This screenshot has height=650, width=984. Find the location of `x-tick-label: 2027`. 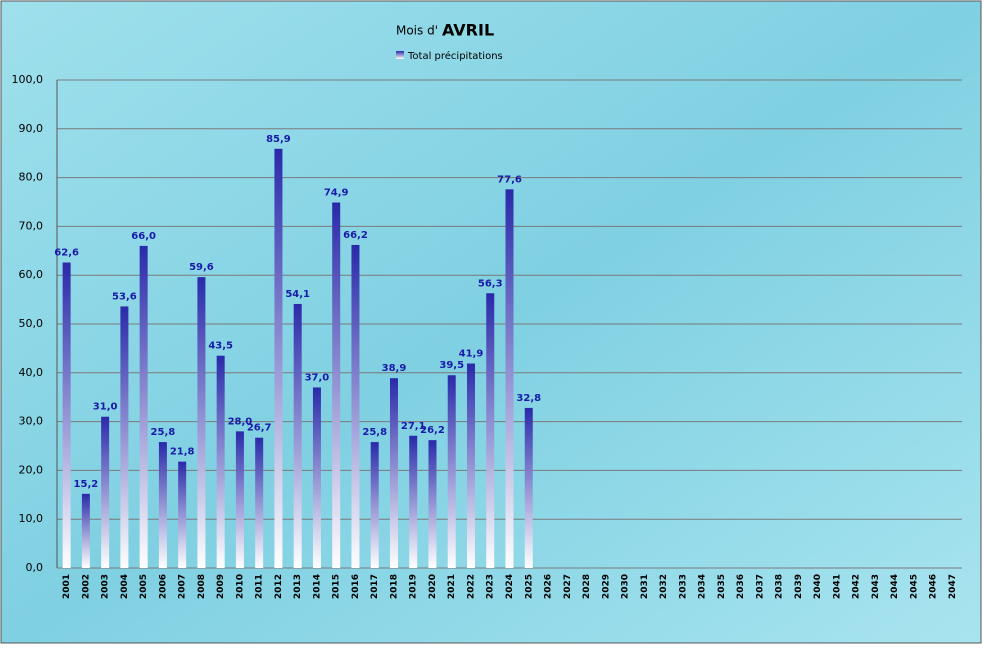

x-tick-label: 2027 is located at coordinates (568, 586).